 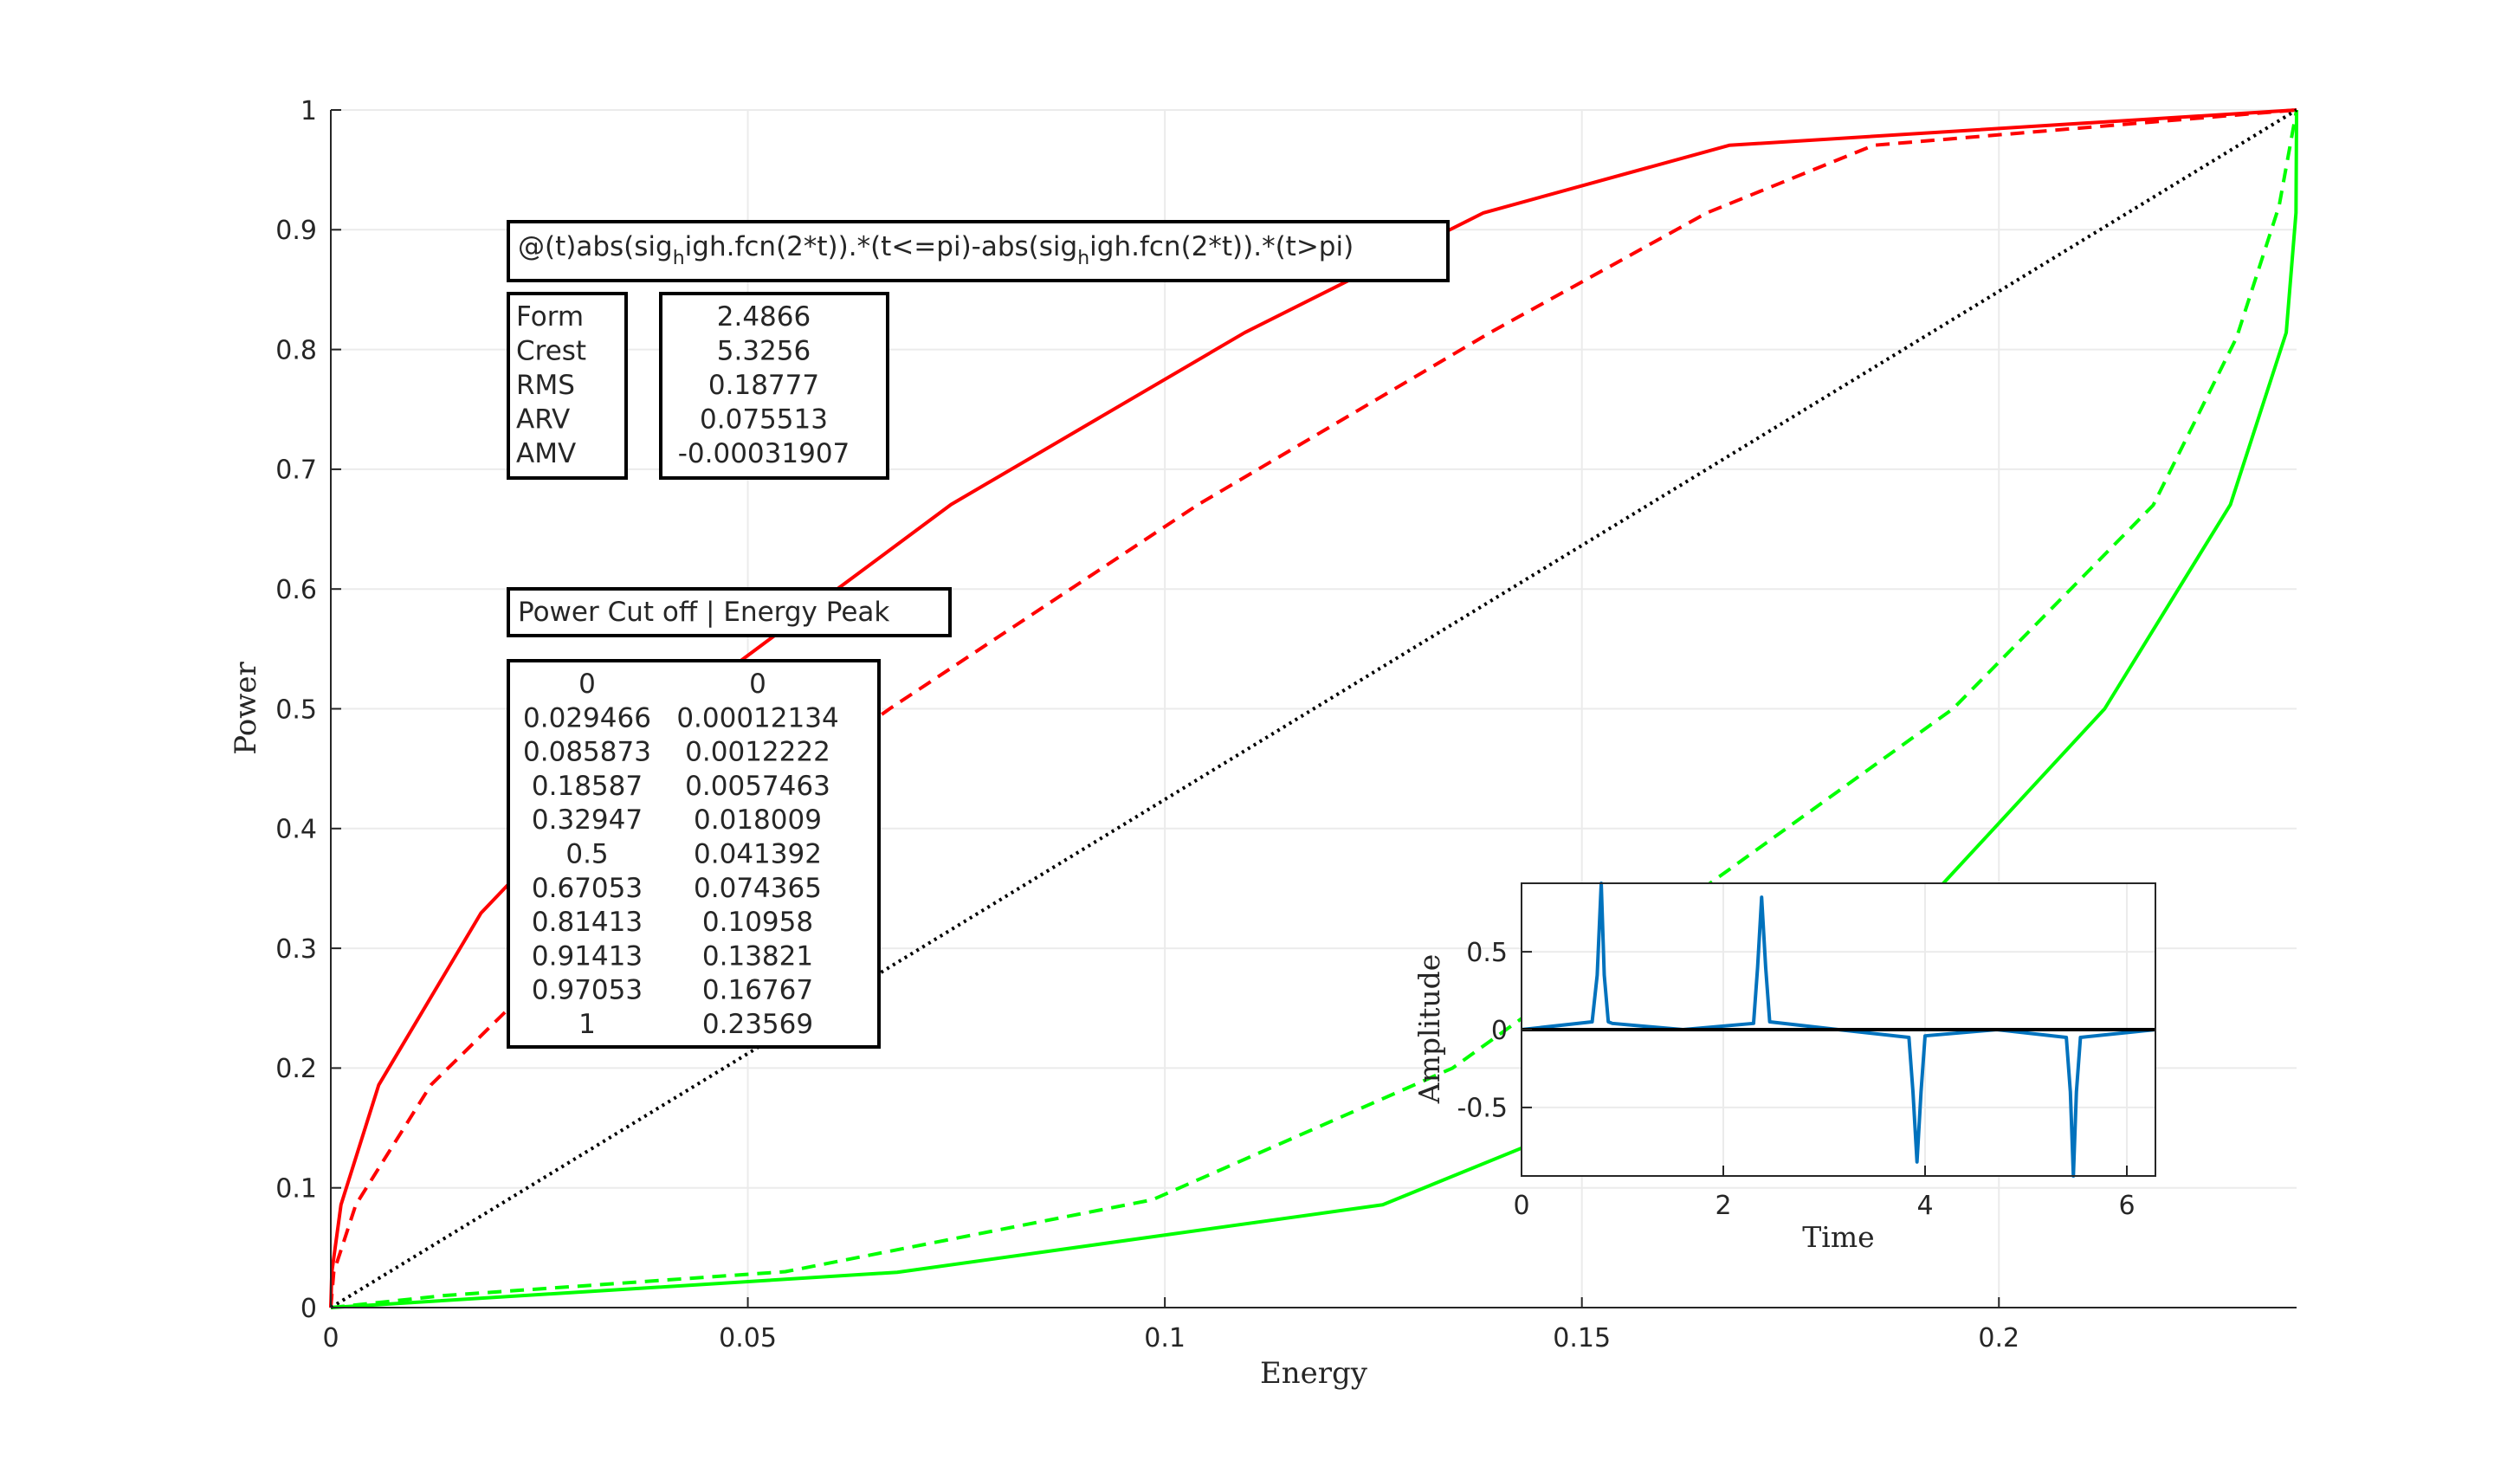 I want to click on inset-axes: 0 2 4 6 -0.5 0 0.5 Time Amplitude, so click(x=1784, y=1068).